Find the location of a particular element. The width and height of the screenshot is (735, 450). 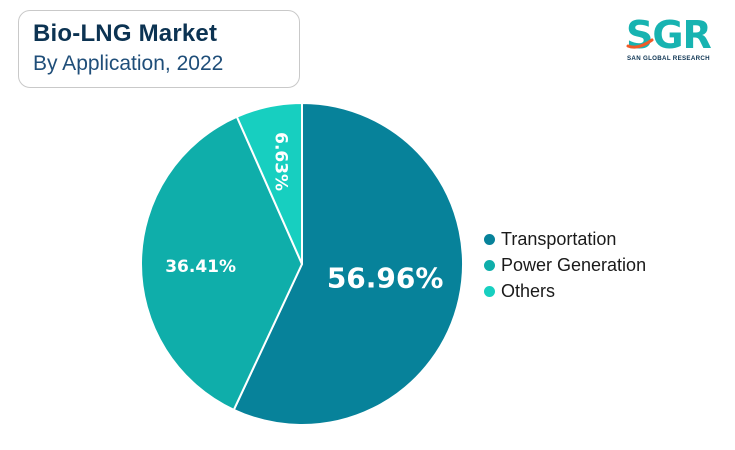

legend-item-others: Others is located at coordinates (565, 291).